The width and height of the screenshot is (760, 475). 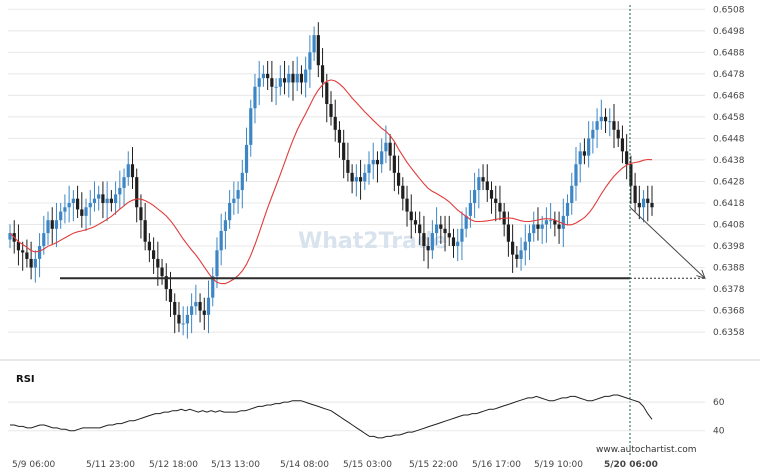 What do you see at coordinates (729, 96) in the screenshot?
I see `price-tick-label: 0.6468` at bounding box center [729, 96].